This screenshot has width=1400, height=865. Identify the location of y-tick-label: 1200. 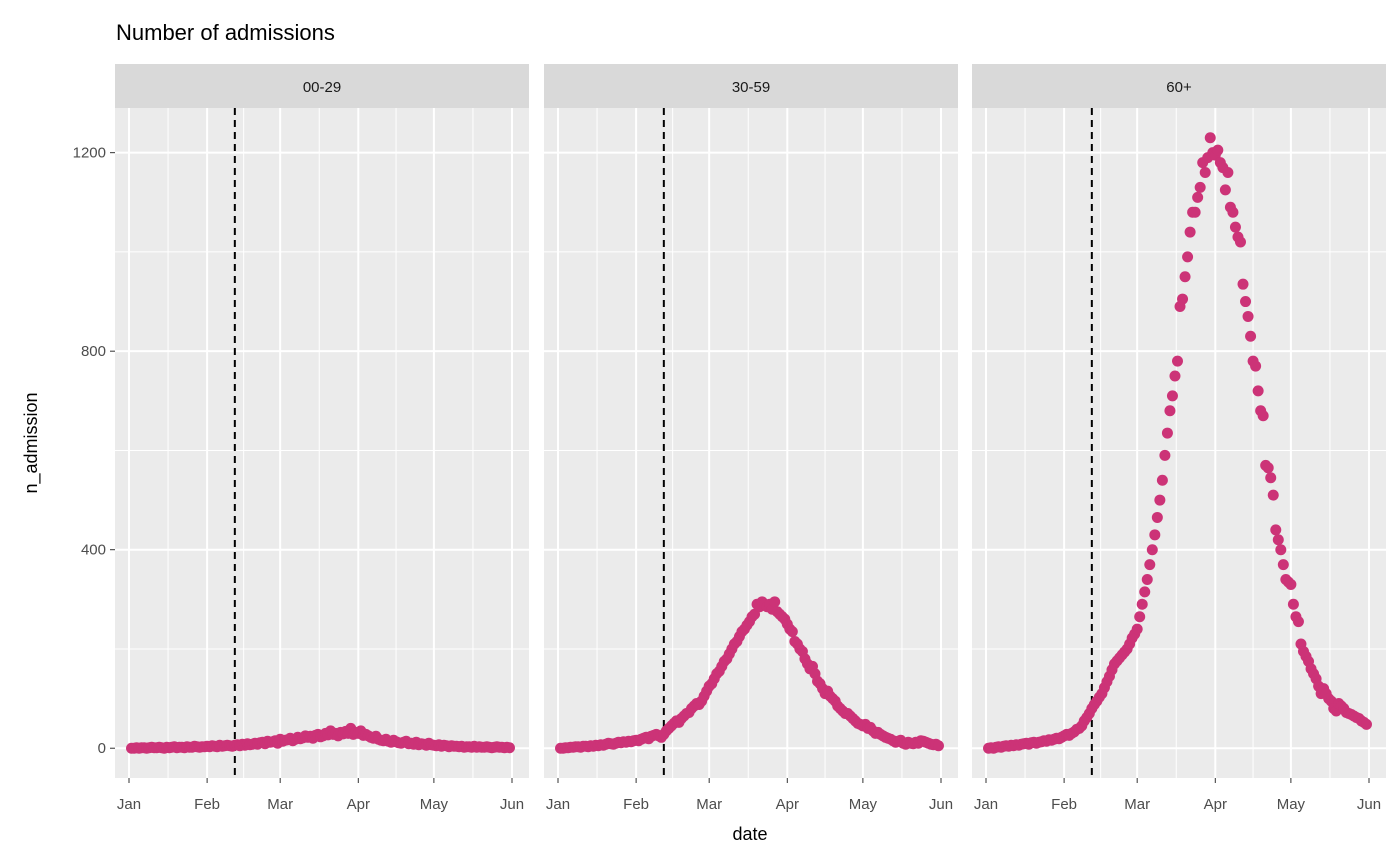
(89, 153).